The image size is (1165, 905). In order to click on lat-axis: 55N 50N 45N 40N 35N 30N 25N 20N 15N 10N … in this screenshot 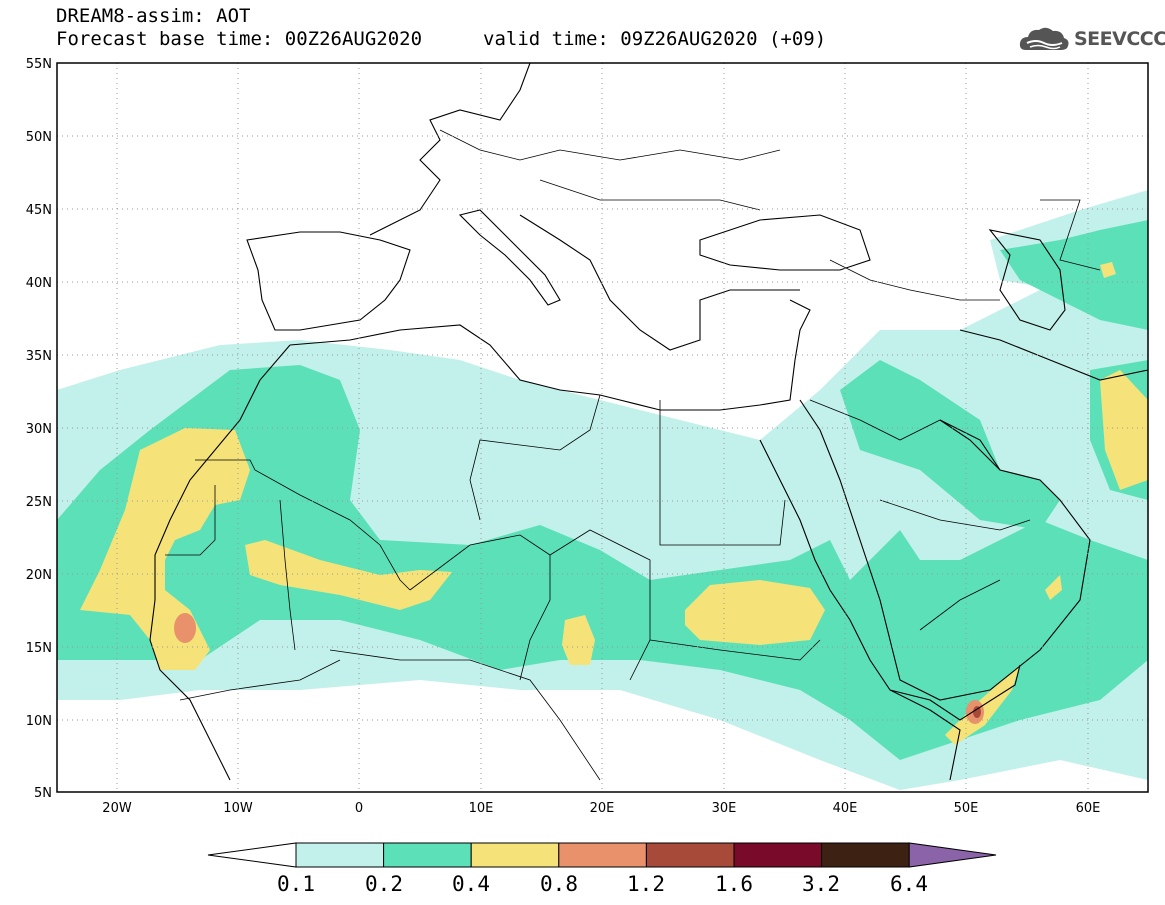, I will do `click(39, 429)`.